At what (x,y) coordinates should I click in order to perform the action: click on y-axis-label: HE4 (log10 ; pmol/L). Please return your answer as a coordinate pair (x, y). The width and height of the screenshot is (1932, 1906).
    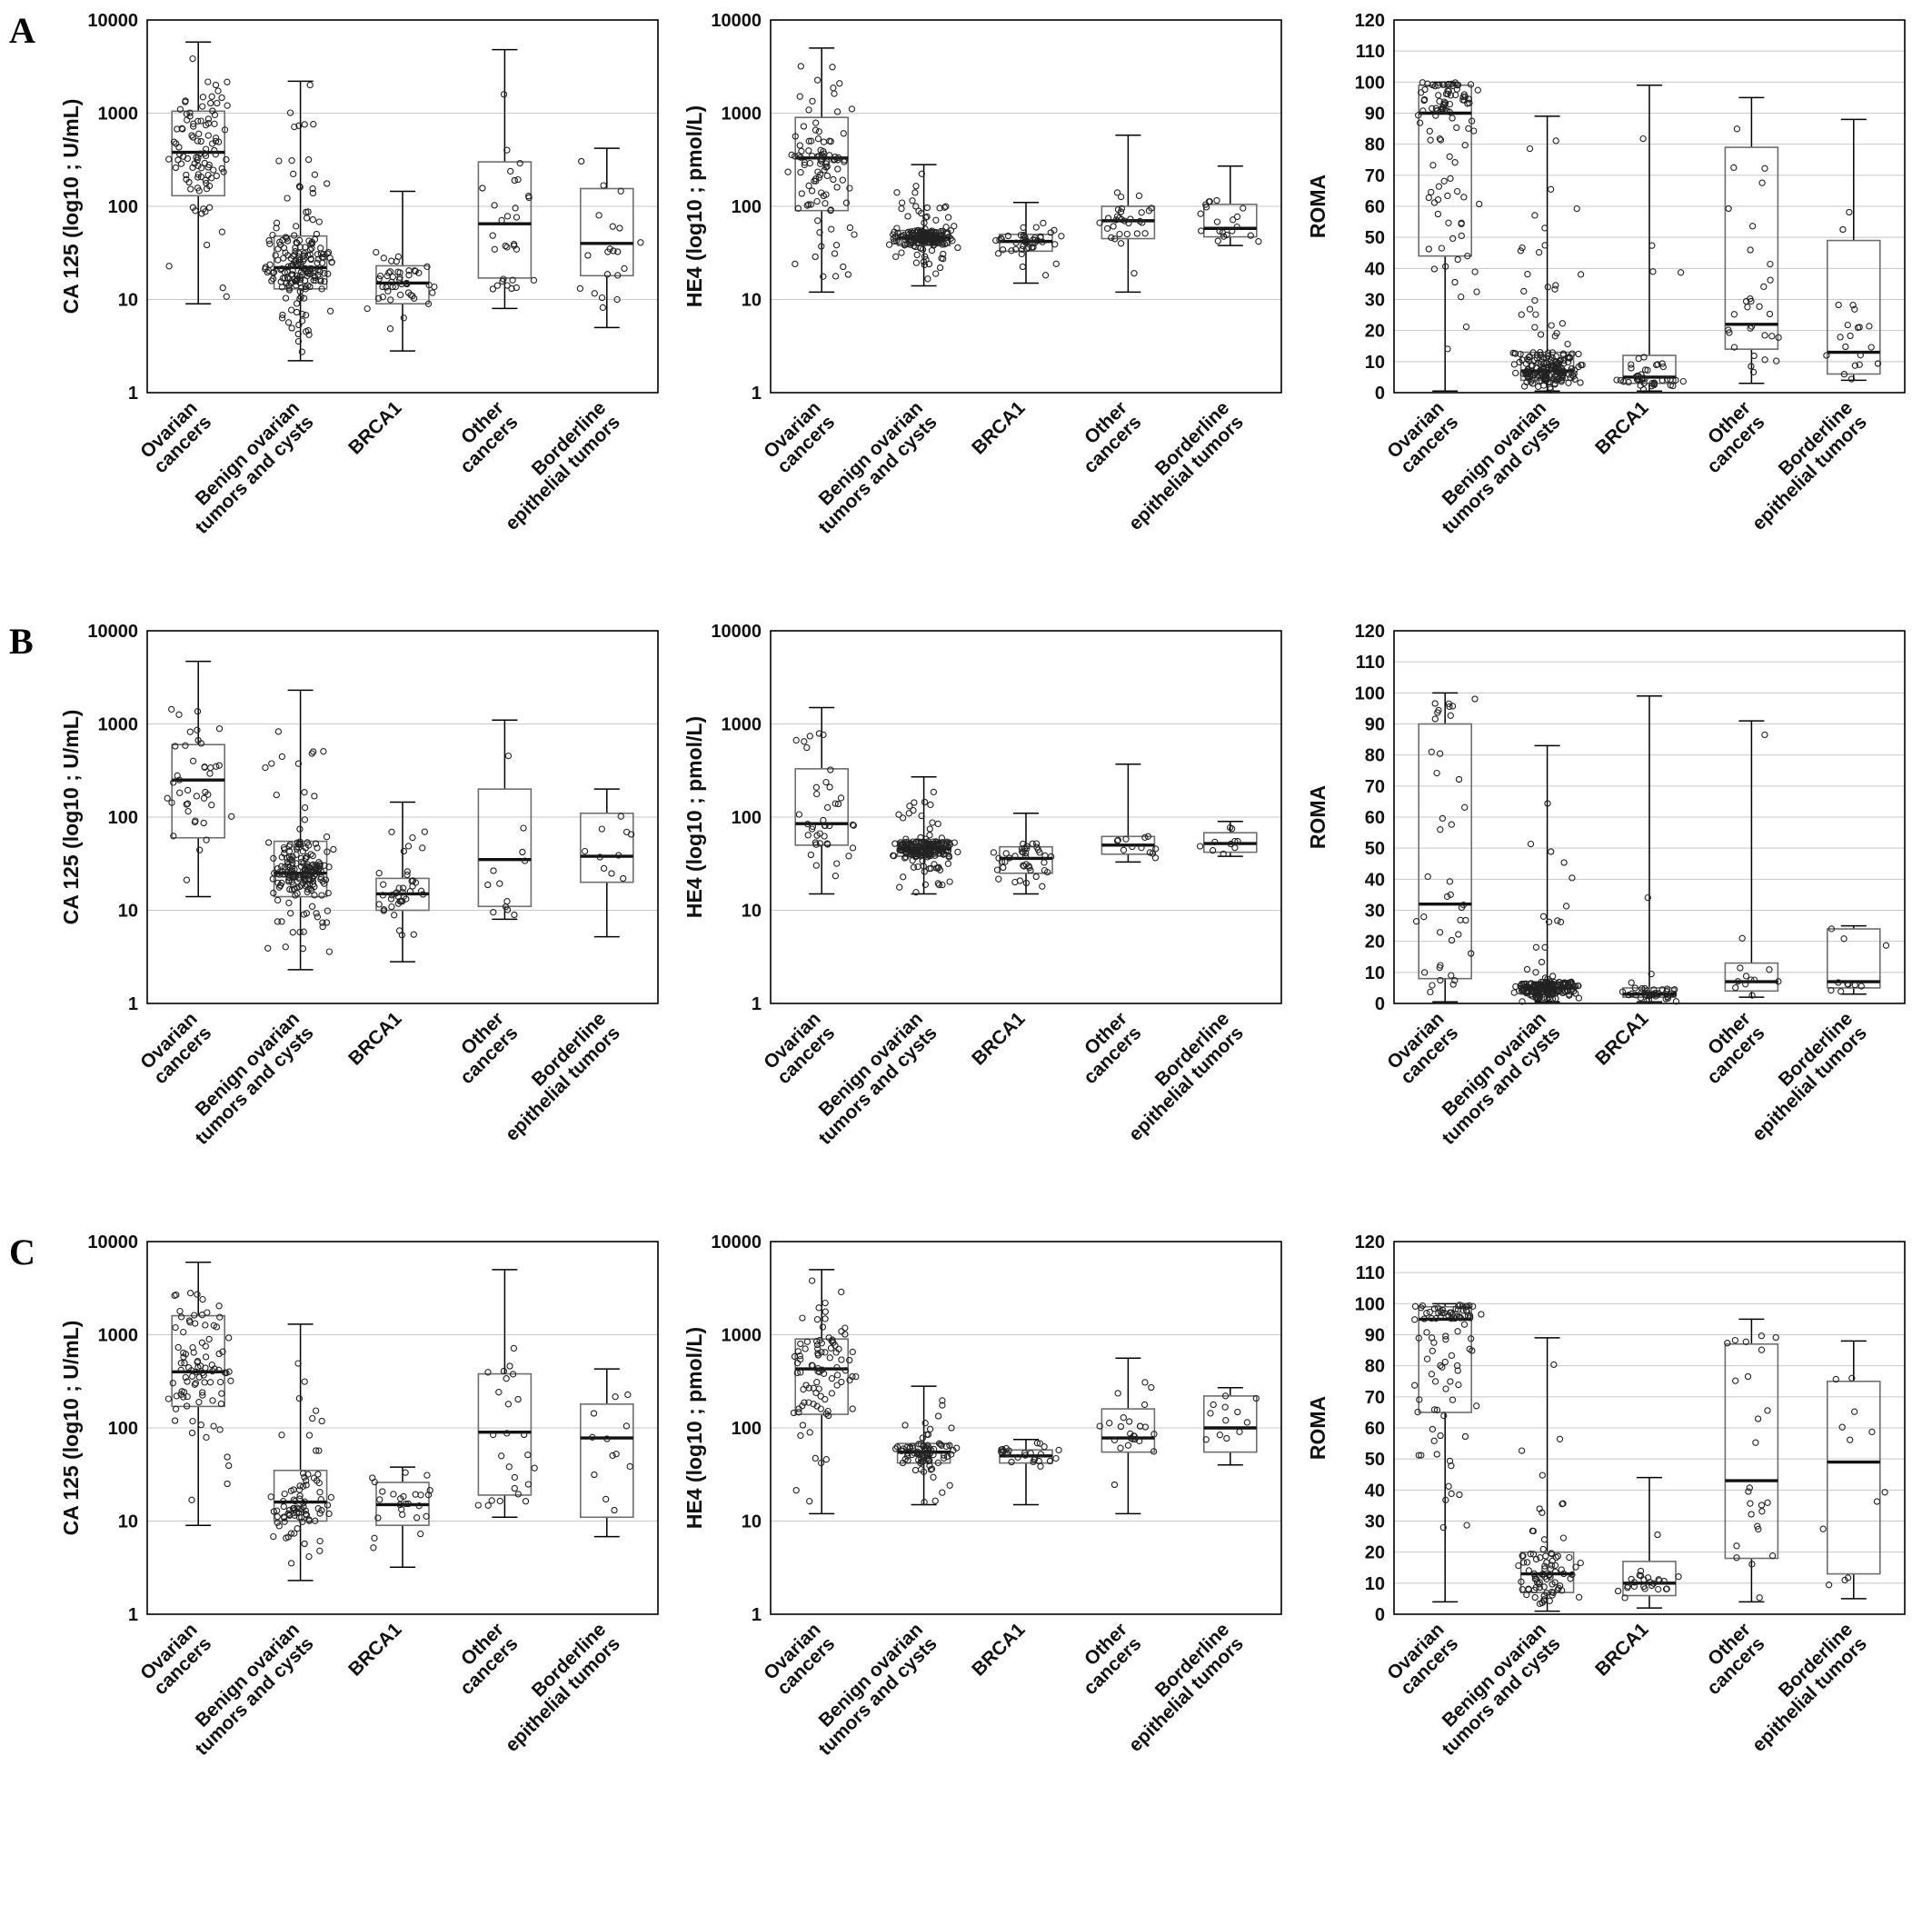
    Looking at the image, I should click on (694, 206).